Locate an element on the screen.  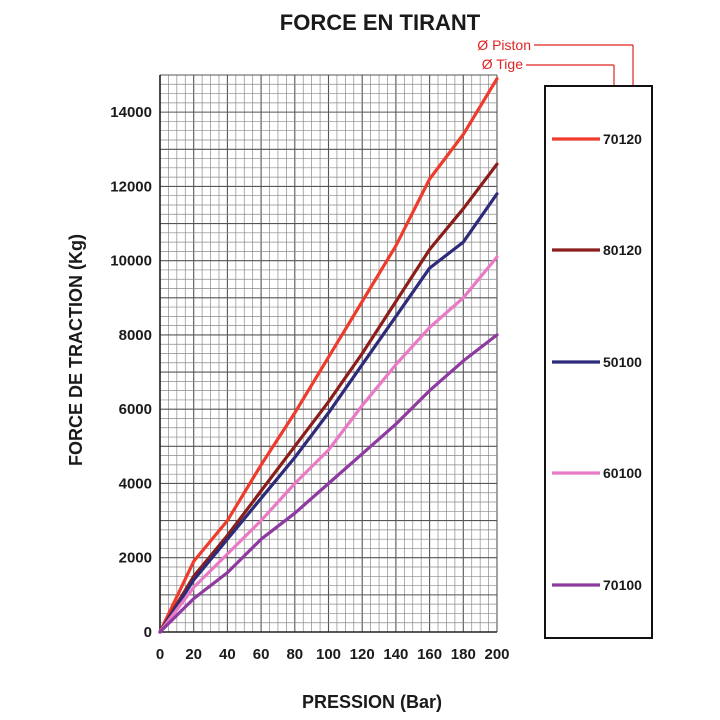
x-tick-label: 140 is located at coordinates (395, 654).